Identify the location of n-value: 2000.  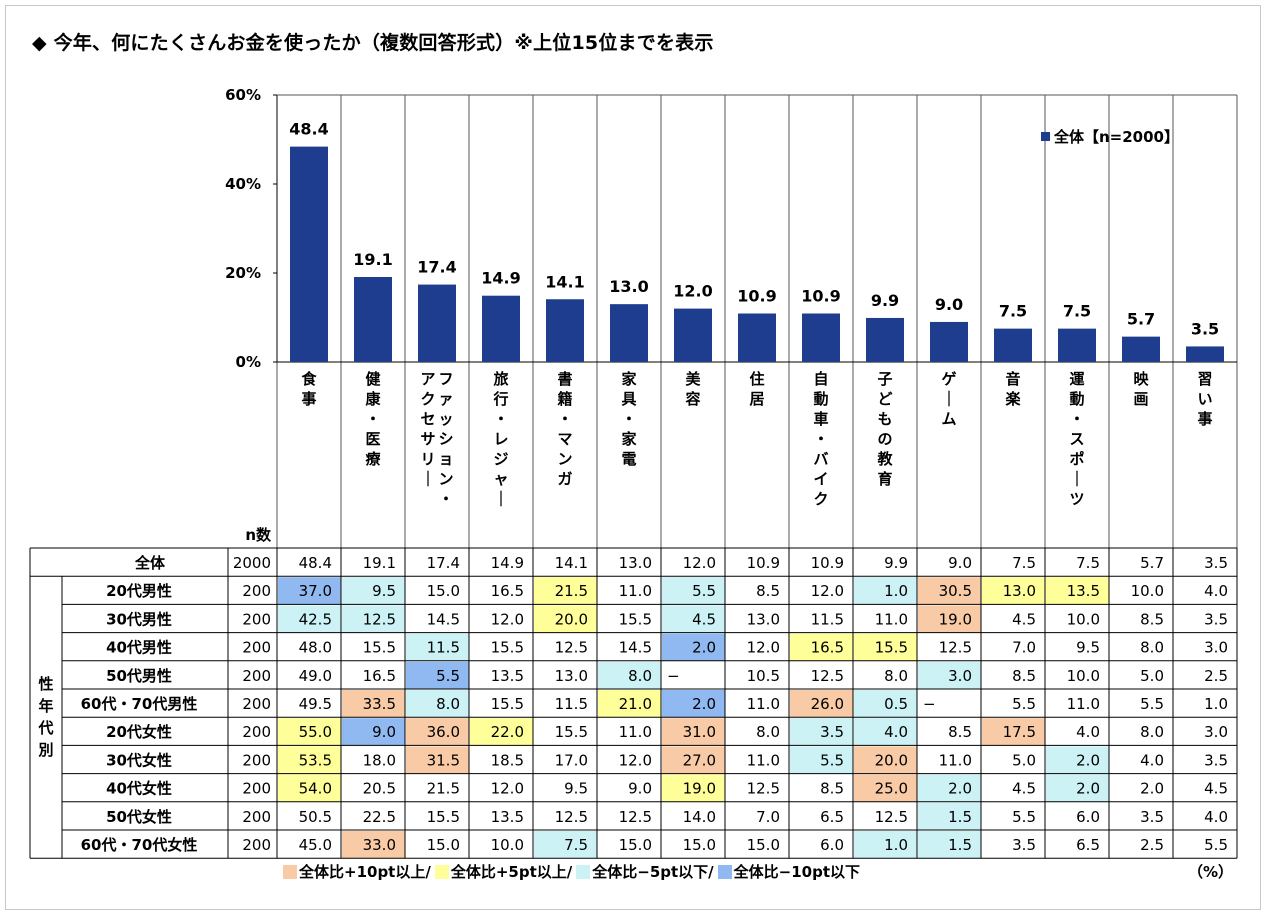
(252, 563).